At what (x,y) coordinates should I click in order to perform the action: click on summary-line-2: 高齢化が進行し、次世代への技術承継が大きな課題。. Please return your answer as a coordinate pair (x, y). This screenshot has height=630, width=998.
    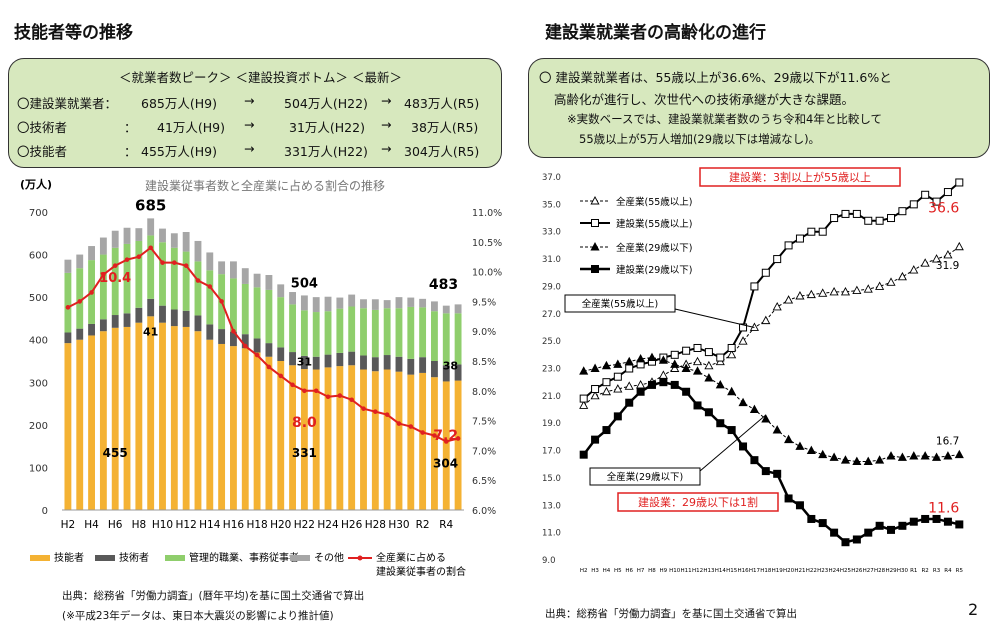
    Looking at the image, I should click on (704, 99).